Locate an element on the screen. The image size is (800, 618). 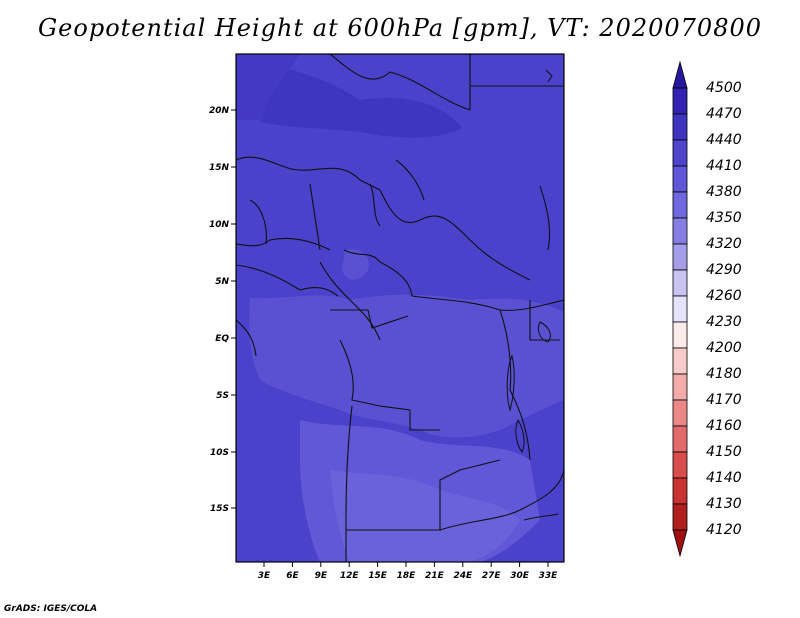
lat-label: 10N is located at coordinates (219, 225).